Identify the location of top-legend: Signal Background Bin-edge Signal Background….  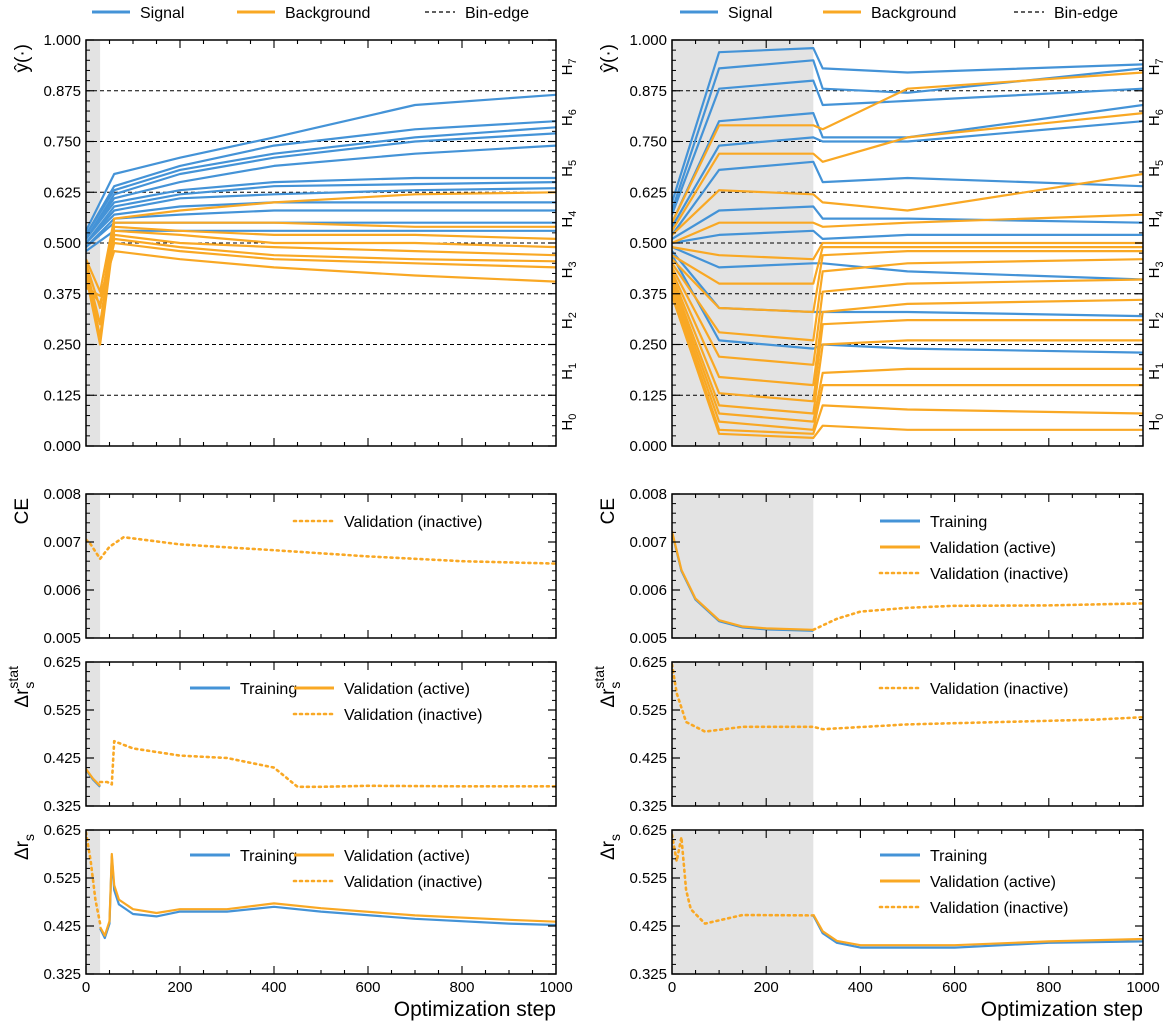
(605, 13).